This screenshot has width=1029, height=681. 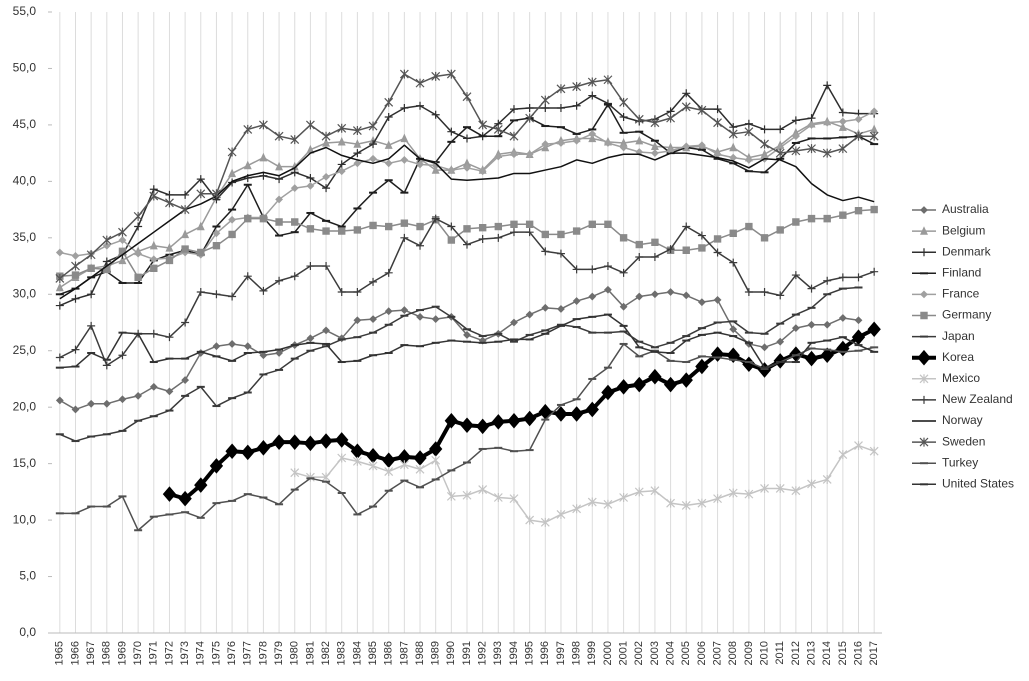 What do you see at coordinates (977, 399) in the screenshot?
I see `legend-label: New Zealand` at bounding box center [977, 399].